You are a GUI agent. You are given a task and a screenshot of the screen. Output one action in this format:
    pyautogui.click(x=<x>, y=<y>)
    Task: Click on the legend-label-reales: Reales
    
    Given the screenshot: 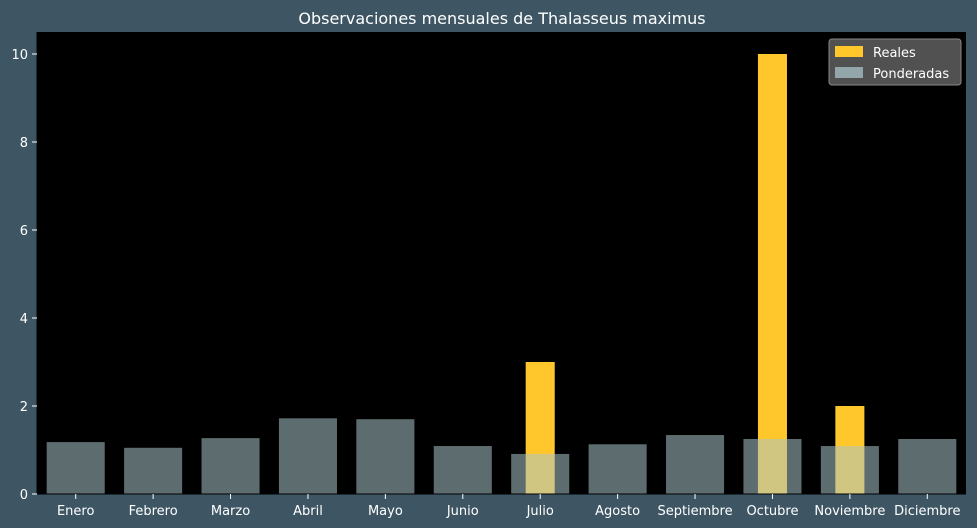 What is the action you would take?
    pyautogui.click(x=894, y=53)
    